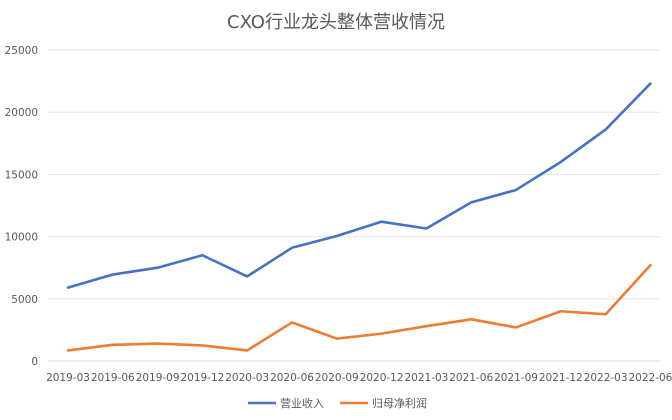 The width and height of the screenshot is (672, 420). I want to click on y-tick-label: 5000, so click(24, 300).